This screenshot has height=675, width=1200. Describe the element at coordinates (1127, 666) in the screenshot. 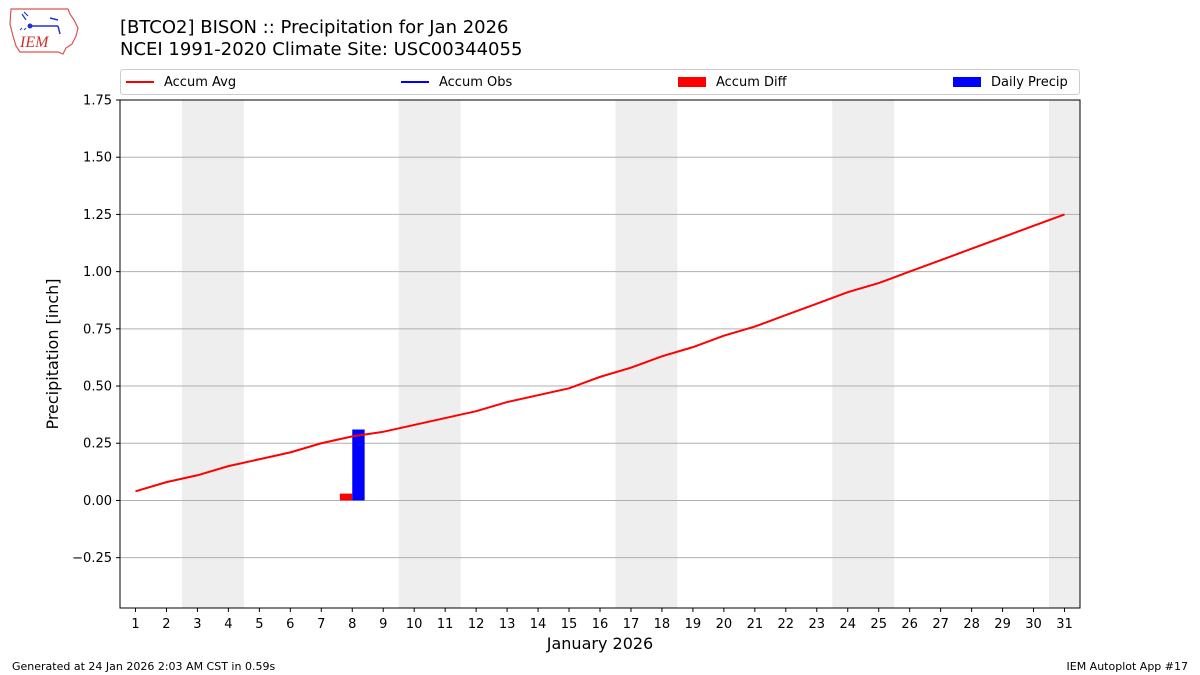

I see `footer-app-text: IEM Autoplot App #17` at that location.